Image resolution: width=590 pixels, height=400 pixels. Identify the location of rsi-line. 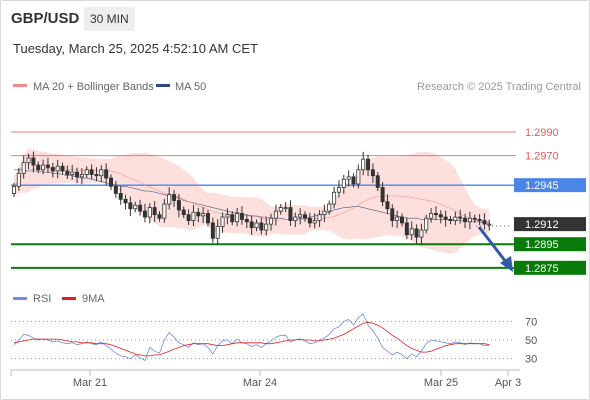
(251, 337).